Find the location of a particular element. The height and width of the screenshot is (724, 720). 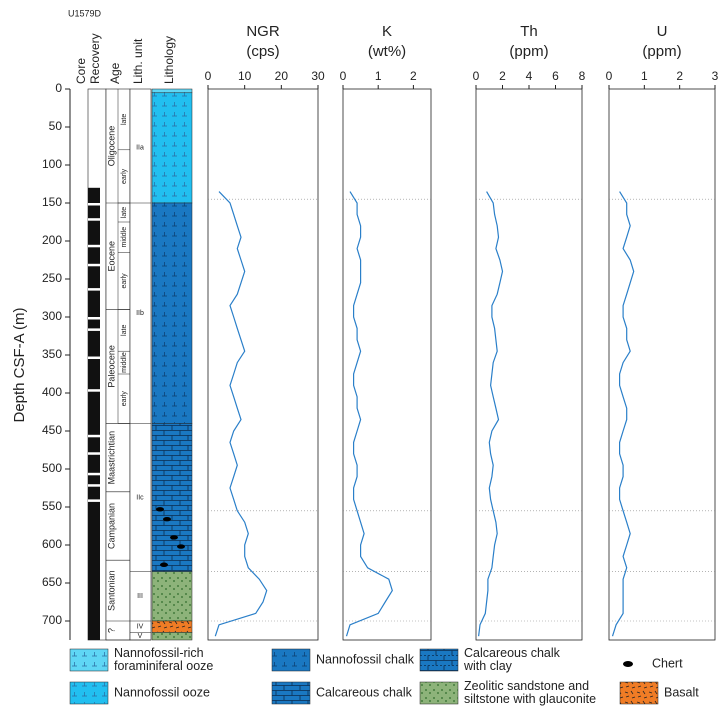

unit-label: IIa is located at coordinates (140, 148).